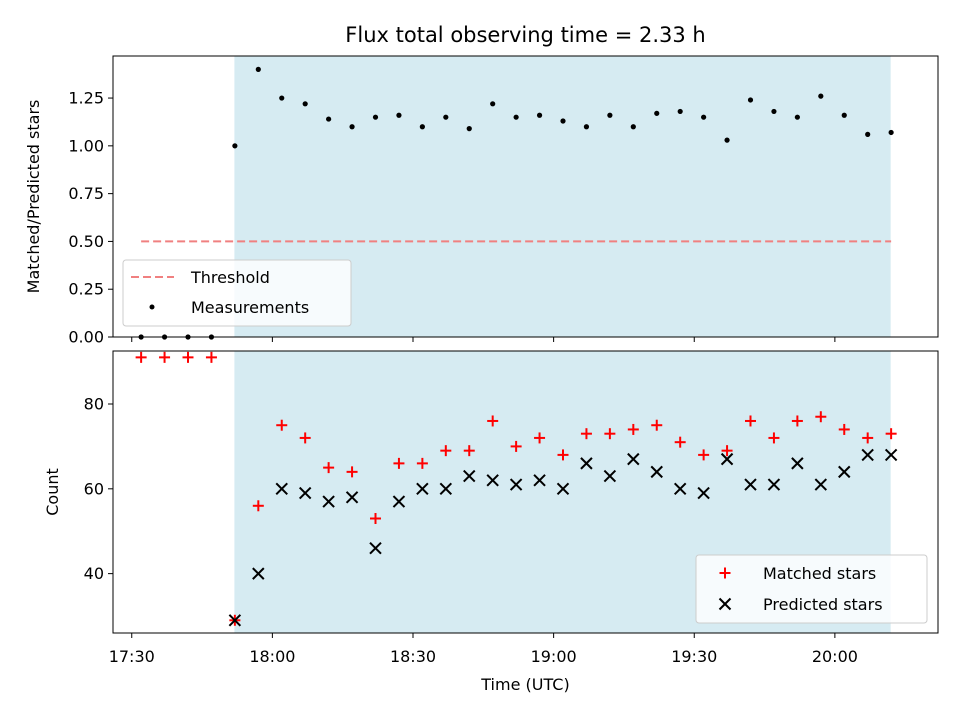 The height and width of the screenshot is (720, 960). Describe the element at coordinates (86, 145) in the screenshot. I see `ratio-y-tick-label: 1.00` at that location.